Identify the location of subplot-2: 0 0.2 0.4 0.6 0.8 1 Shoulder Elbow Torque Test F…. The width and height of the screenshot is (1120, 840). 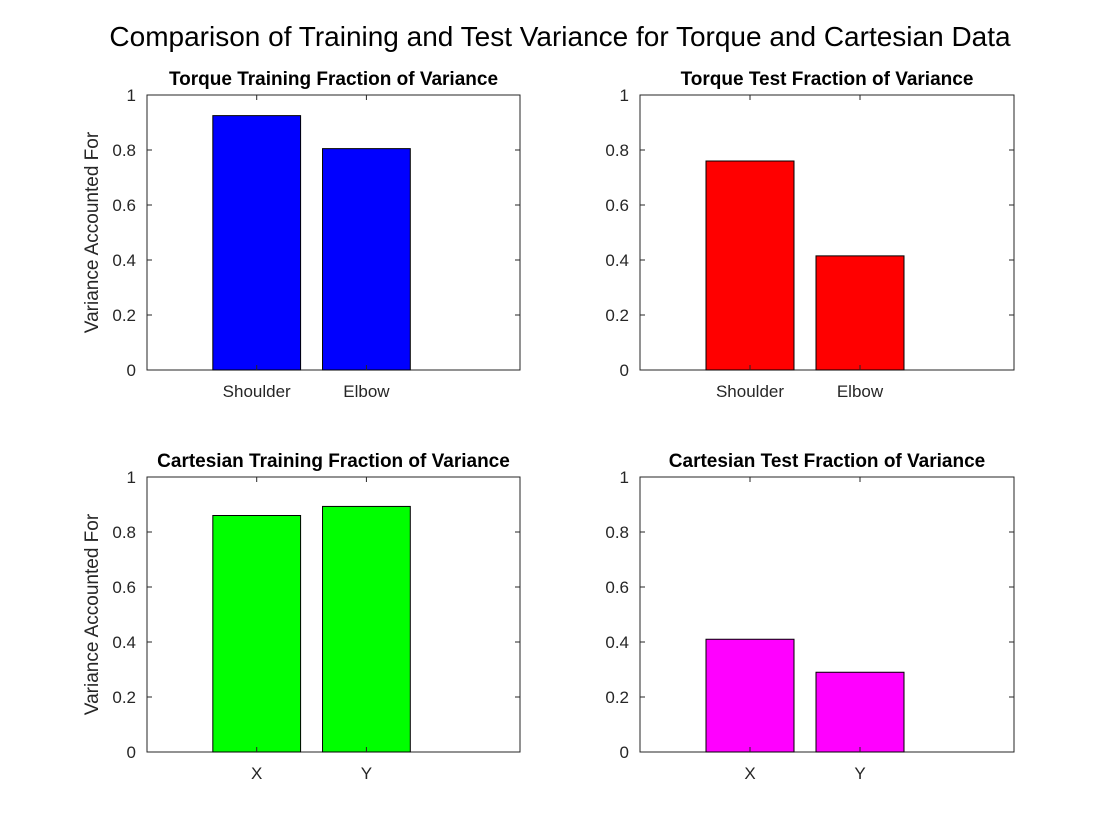
(810, 235).